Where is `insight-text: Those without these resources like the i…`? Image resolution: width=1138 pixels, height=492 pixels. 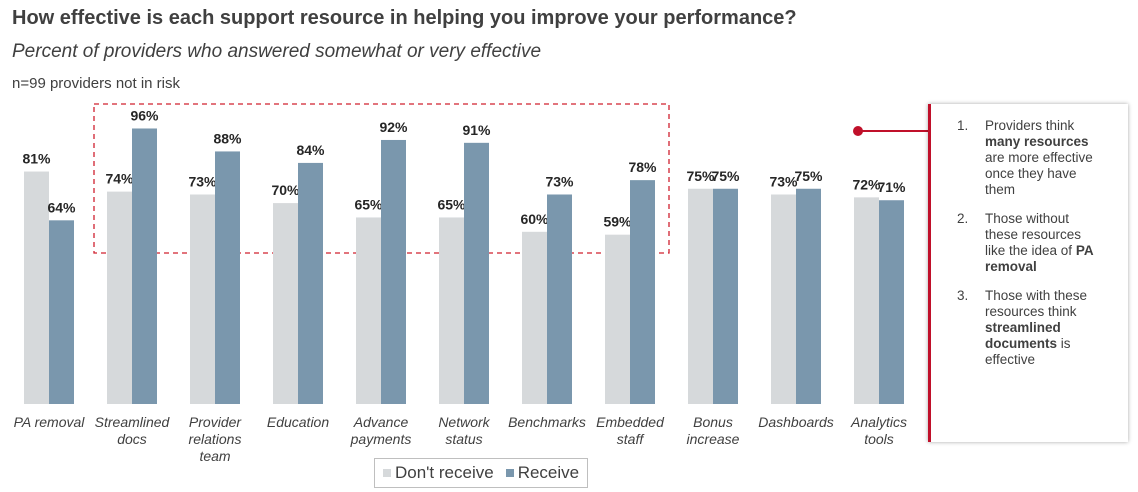
insight-text: Those without these resources like the i… is located at coordinates (1033, 234).